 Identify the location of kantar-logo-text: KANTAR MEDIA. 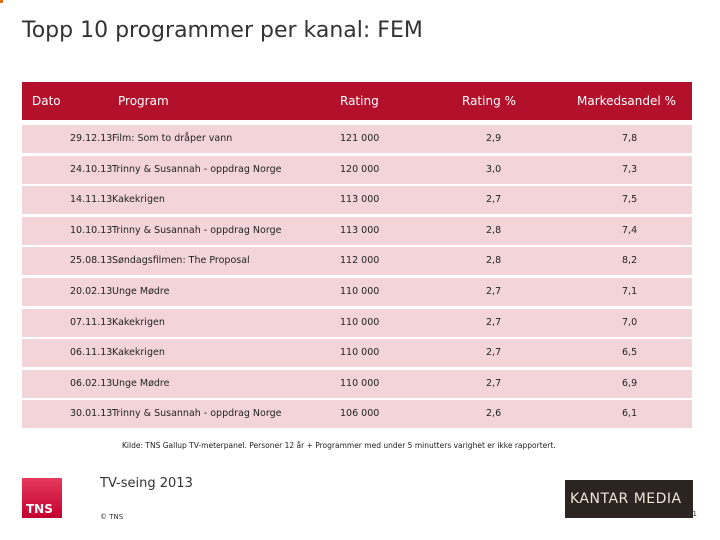
(626, 499).